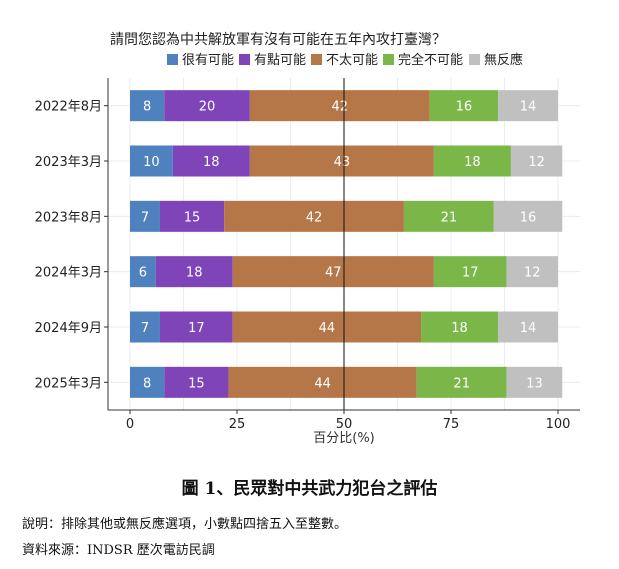 This screenshot has height=569, width=619. I want to click on legend-item: 完全不可能, so click(423, 60).